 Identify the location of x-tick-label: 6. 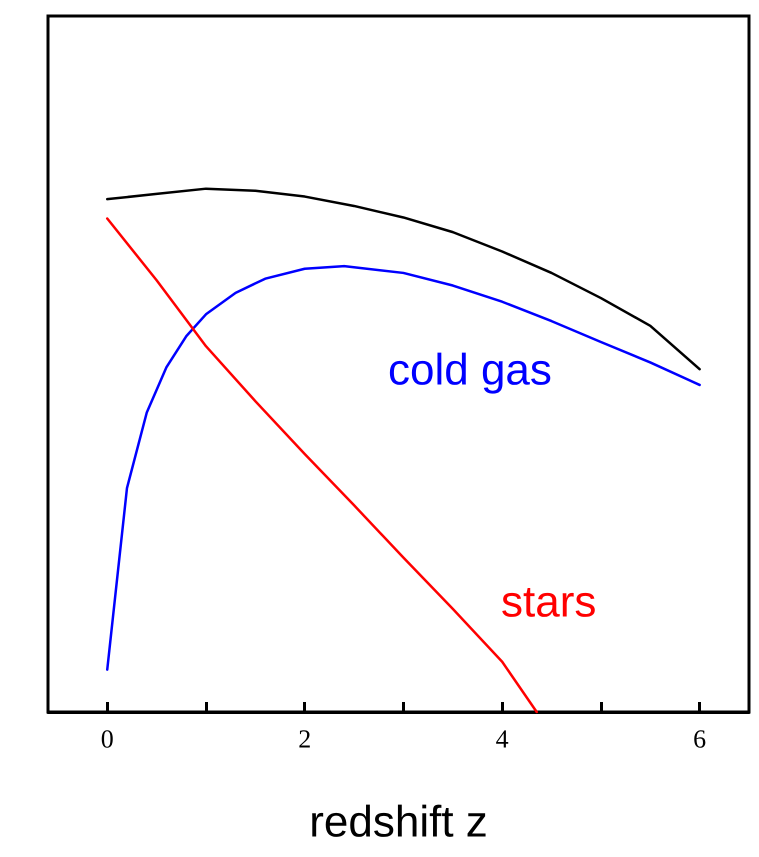
(699, 739).